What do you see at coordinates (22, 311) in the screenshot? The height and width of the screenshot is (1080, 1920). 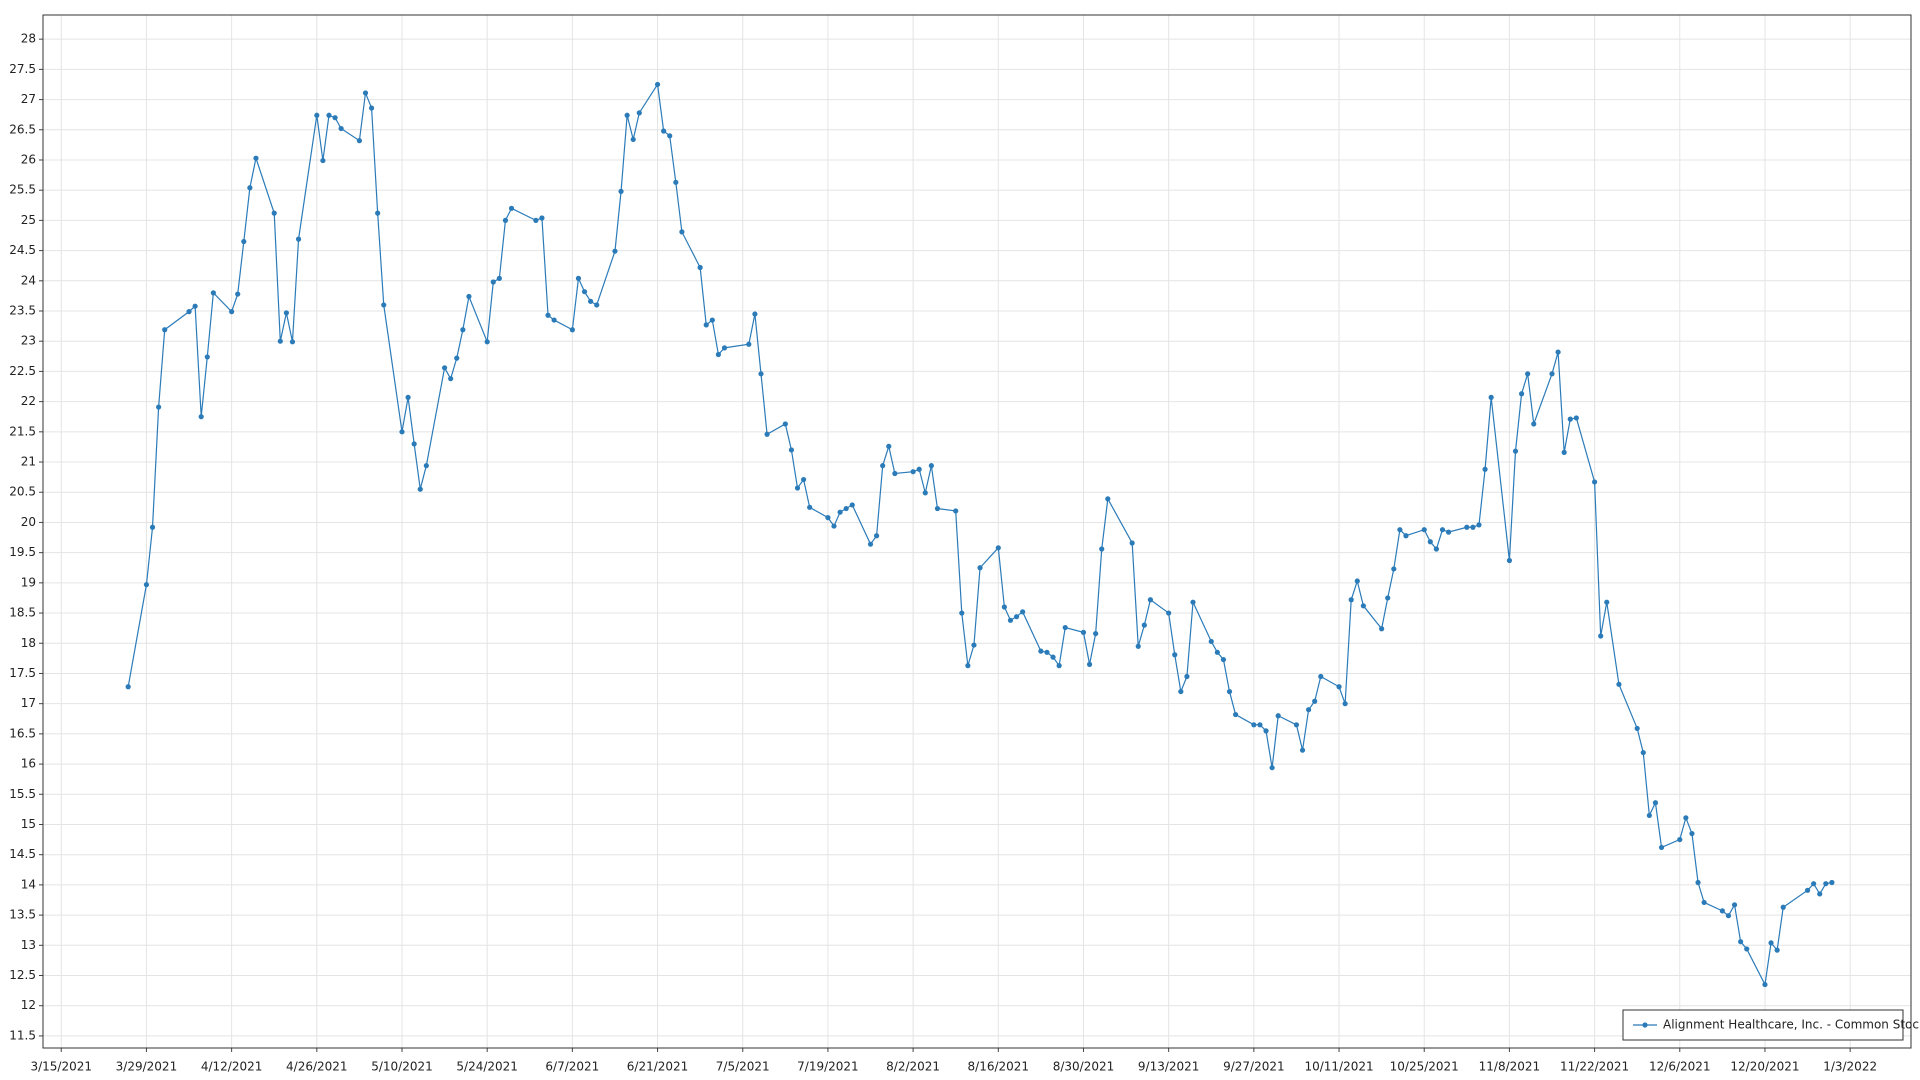 I see `y-tick-label: 23.5` at bounding box center [22, 311].